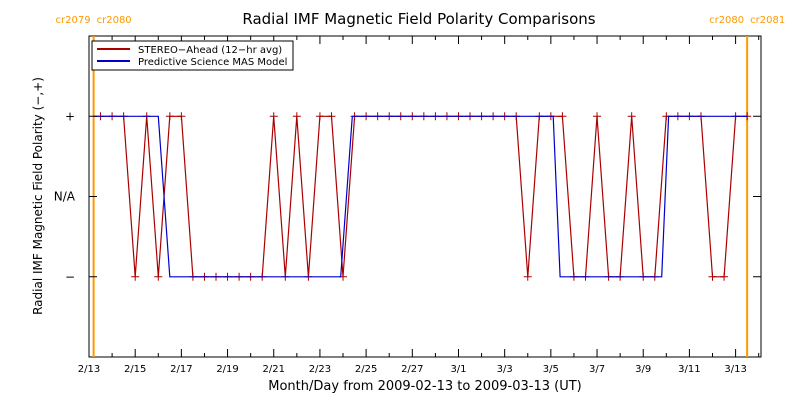  Describe the element at coordinates (70, 116) in the screenshot. I see `y-tick-label: +` at that location.